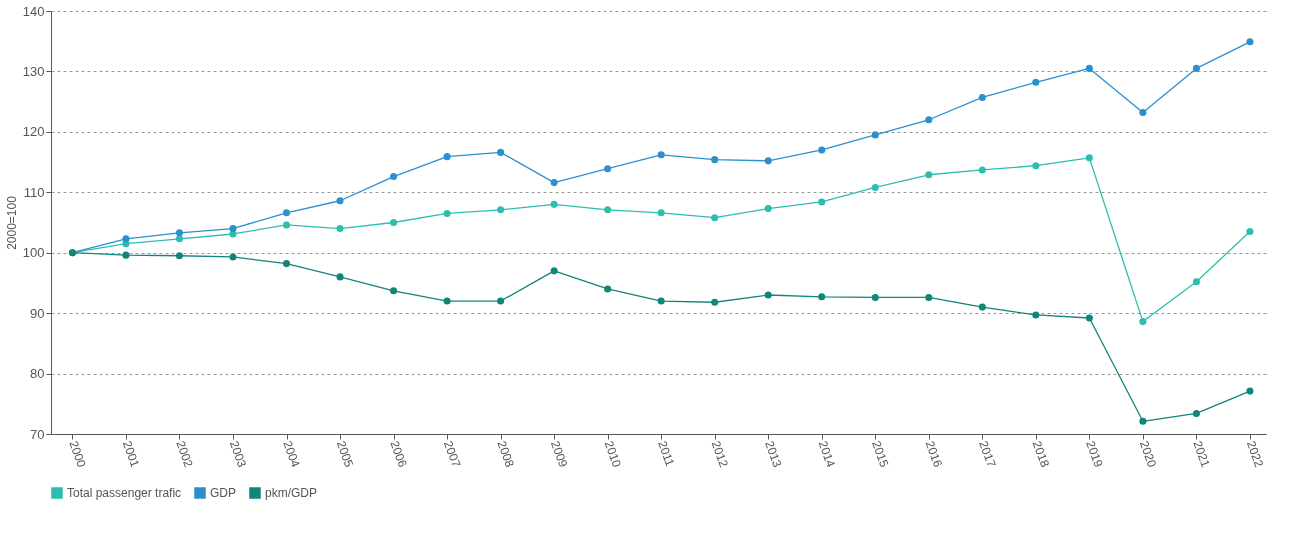  What do you see at coordinates (880, 454) in the screenshot?
I see `x-tick-label: 2015` at bounding box center [880, 454].